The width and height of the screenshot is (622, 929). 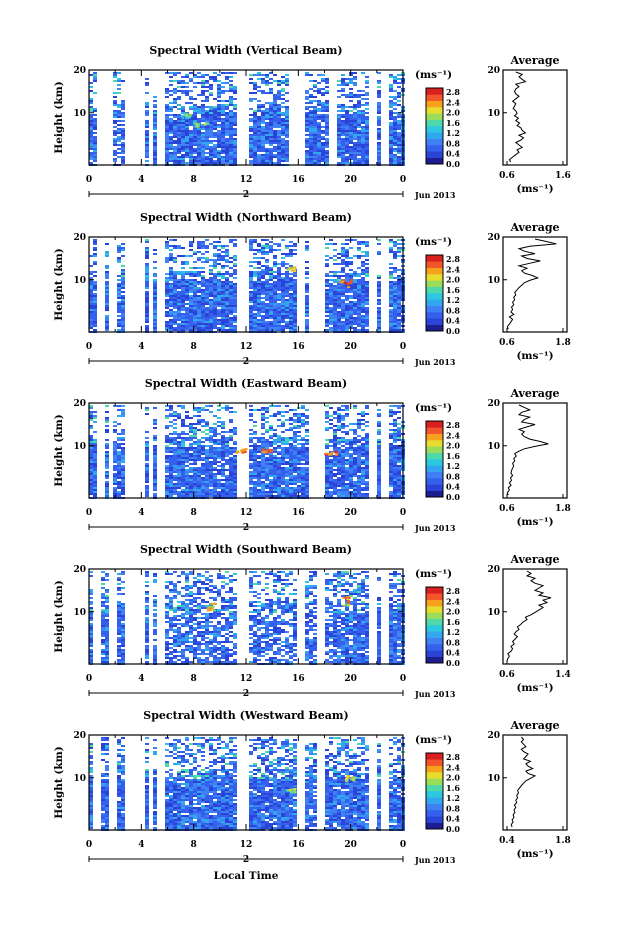 I want to click on colorbar-swatch, so click(x=434, y=161).